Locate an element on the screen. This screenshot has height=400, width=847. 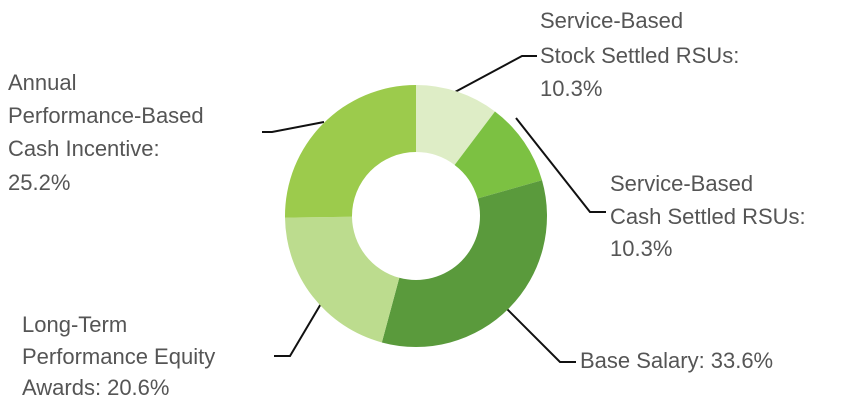
segment-label: Stock Settled RSUs: is located at coordinates (639, 55).